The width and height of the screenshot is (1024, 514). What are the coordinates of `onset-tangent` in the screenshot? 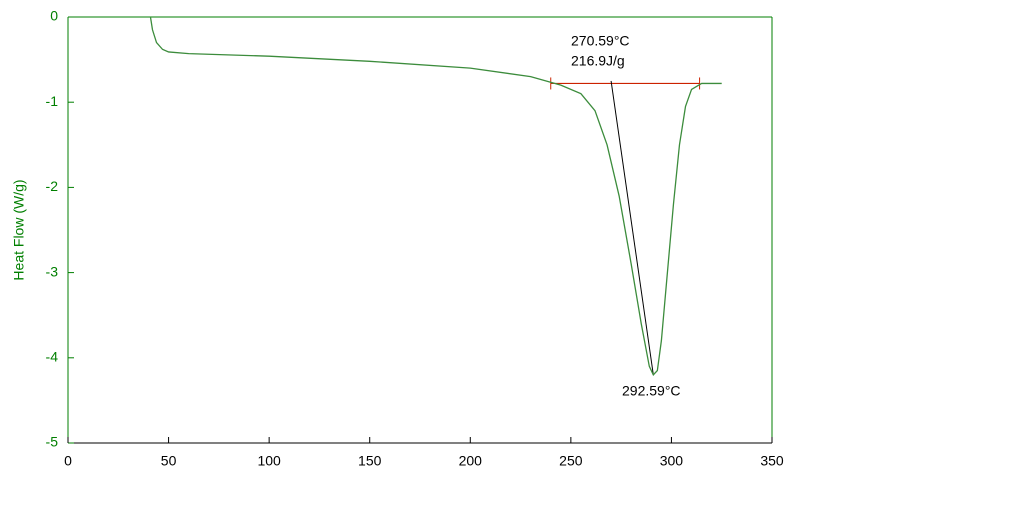 It's located at (632, 227).